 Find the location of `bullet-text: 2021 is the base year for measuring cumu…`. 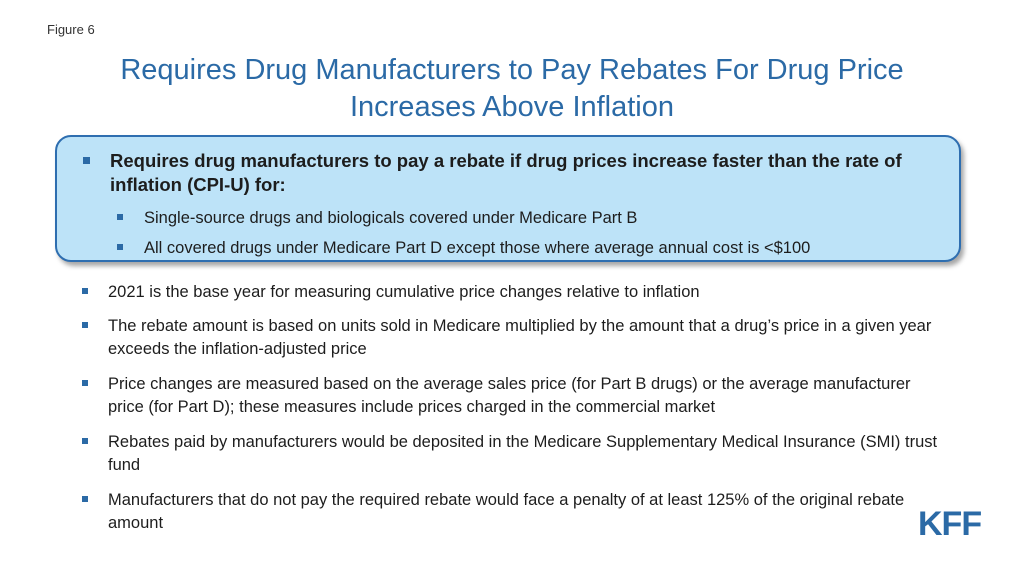

bullet-text: 2021 is the base year for measuring cumu… is located at coordinates (404, 292).